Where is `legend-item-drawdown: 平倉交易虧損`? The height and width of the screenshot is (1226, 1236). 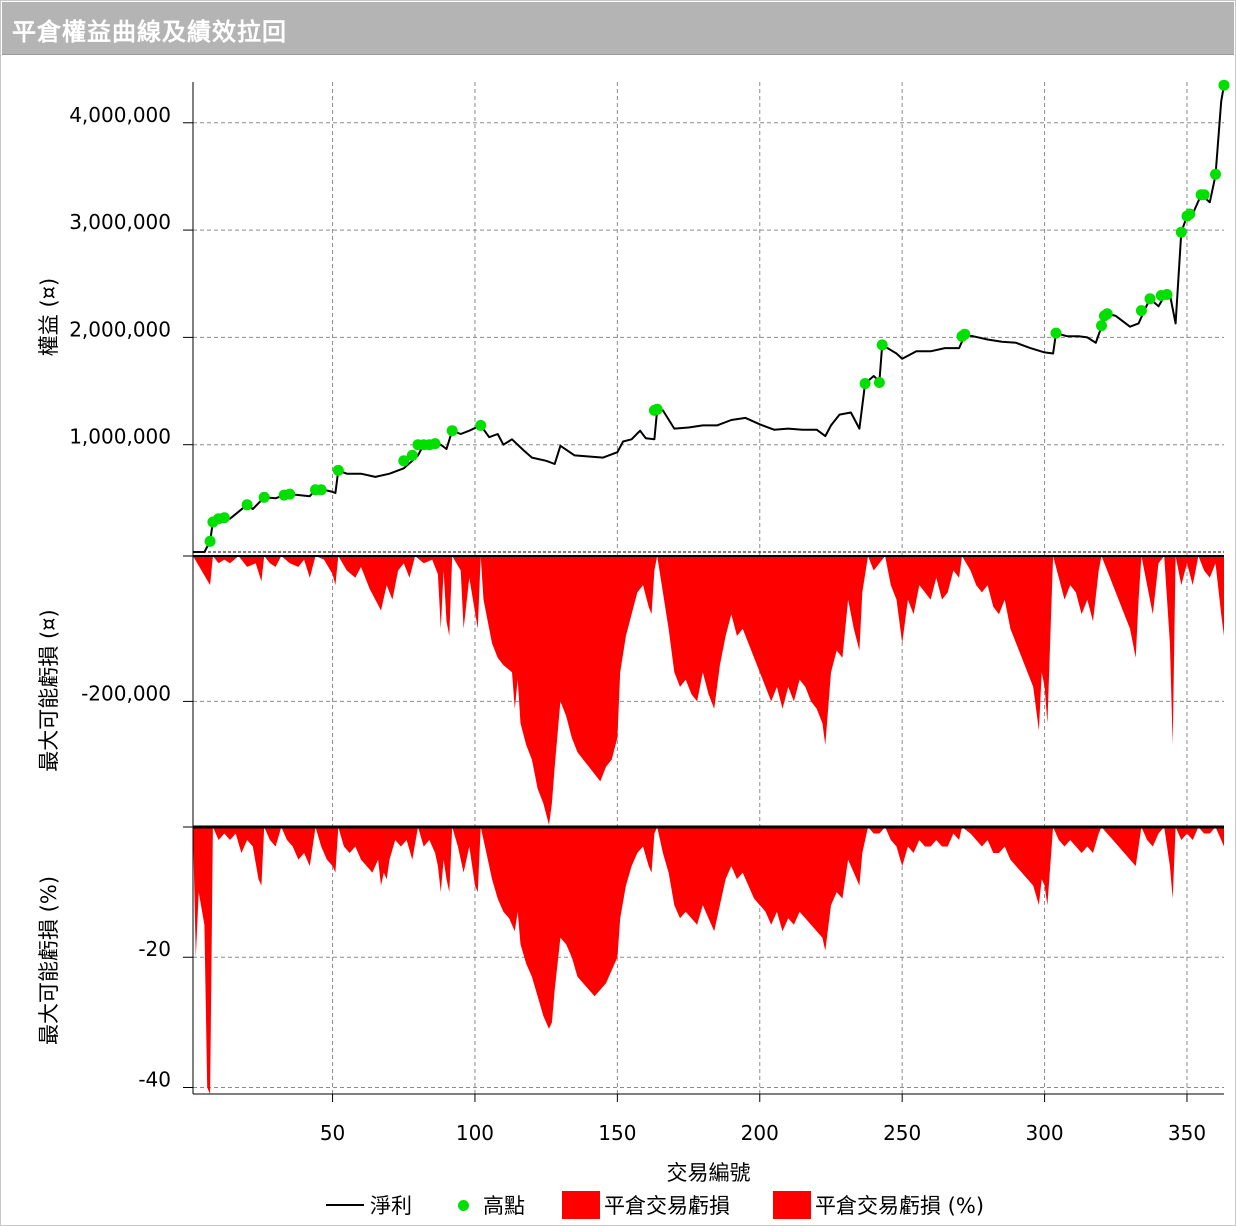 legend-item-drawdown: 平倉交易虧損 is located at coordinates (646, 1205).